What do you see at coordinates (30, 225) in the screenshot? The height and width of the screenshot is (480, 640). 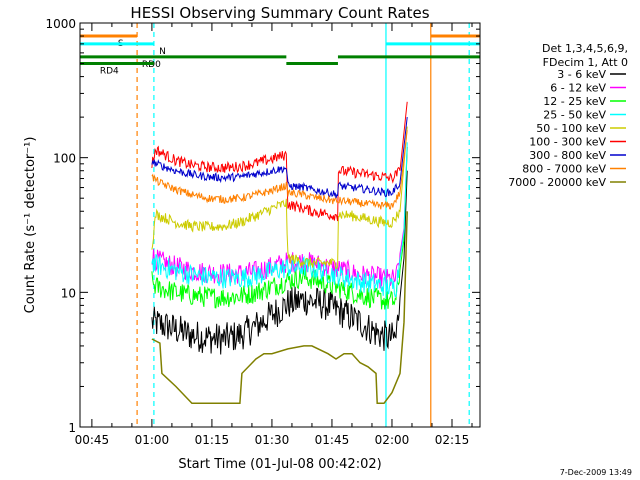 I see `y-axis-label: Count Rate (s⁻¹ detector⁻¹)` at bounding box center [30, 225].